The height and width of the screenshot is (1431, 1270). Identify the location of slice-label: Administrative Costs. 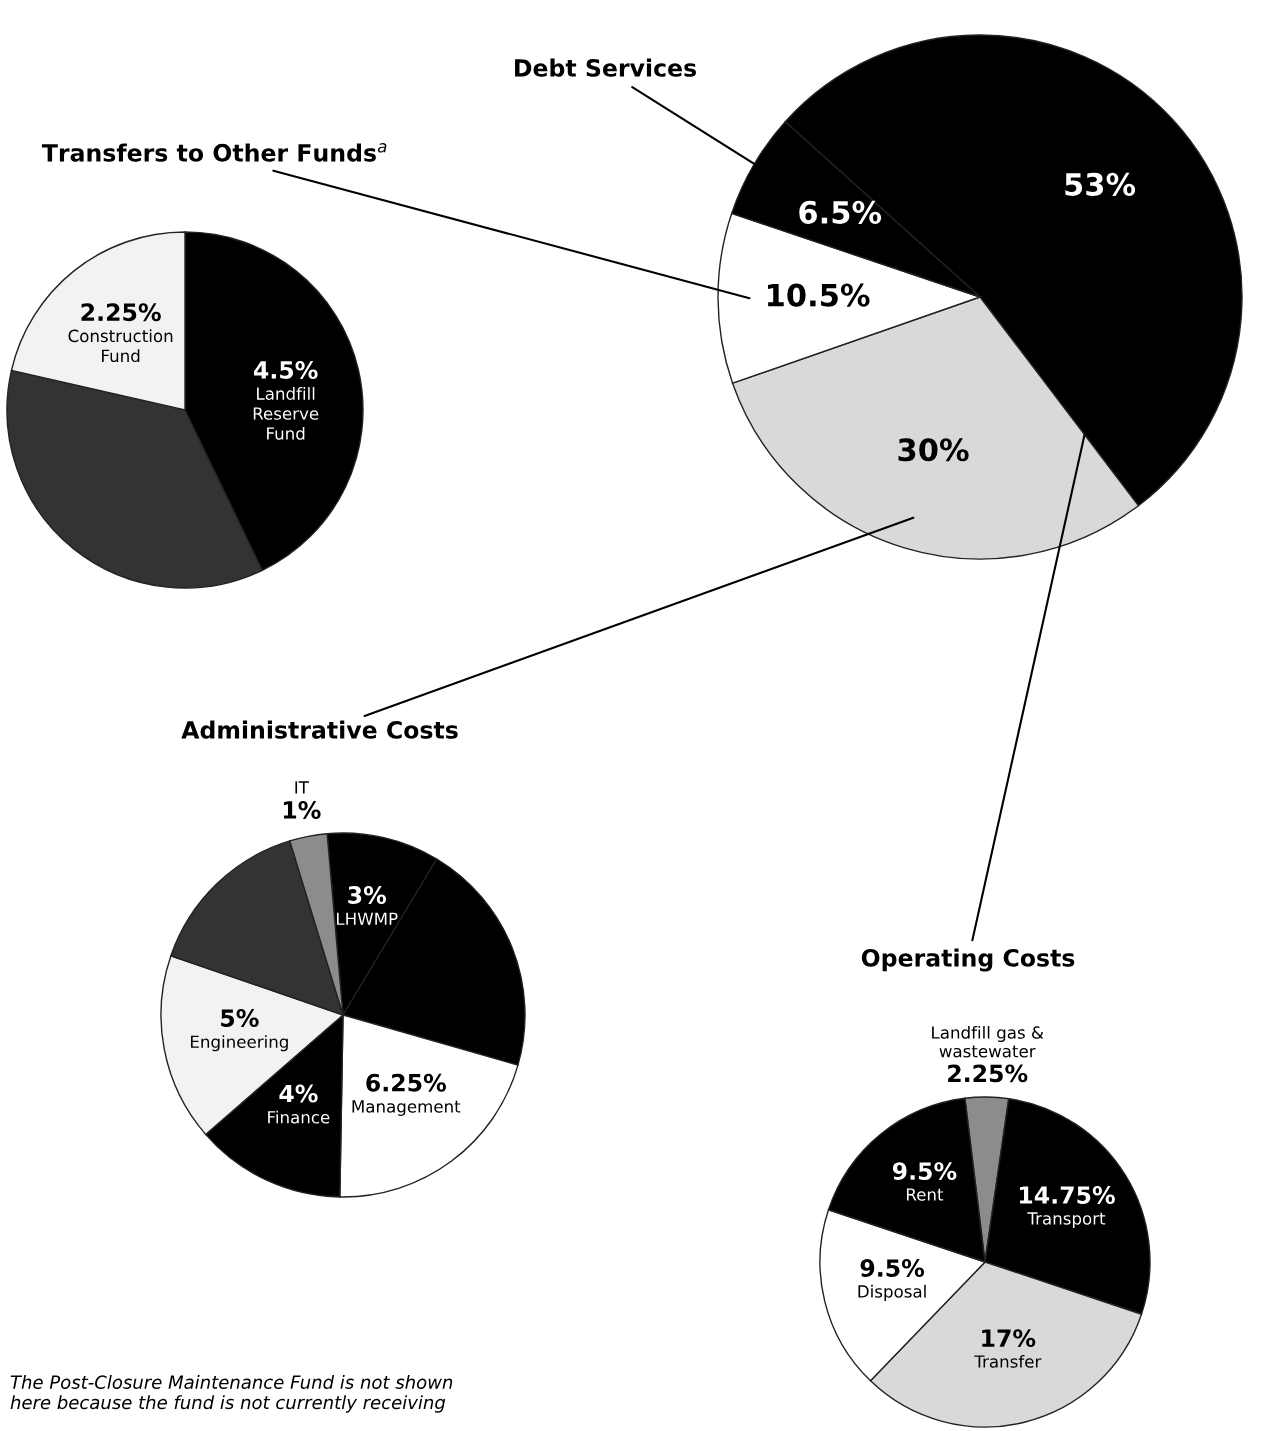
(319, 729).